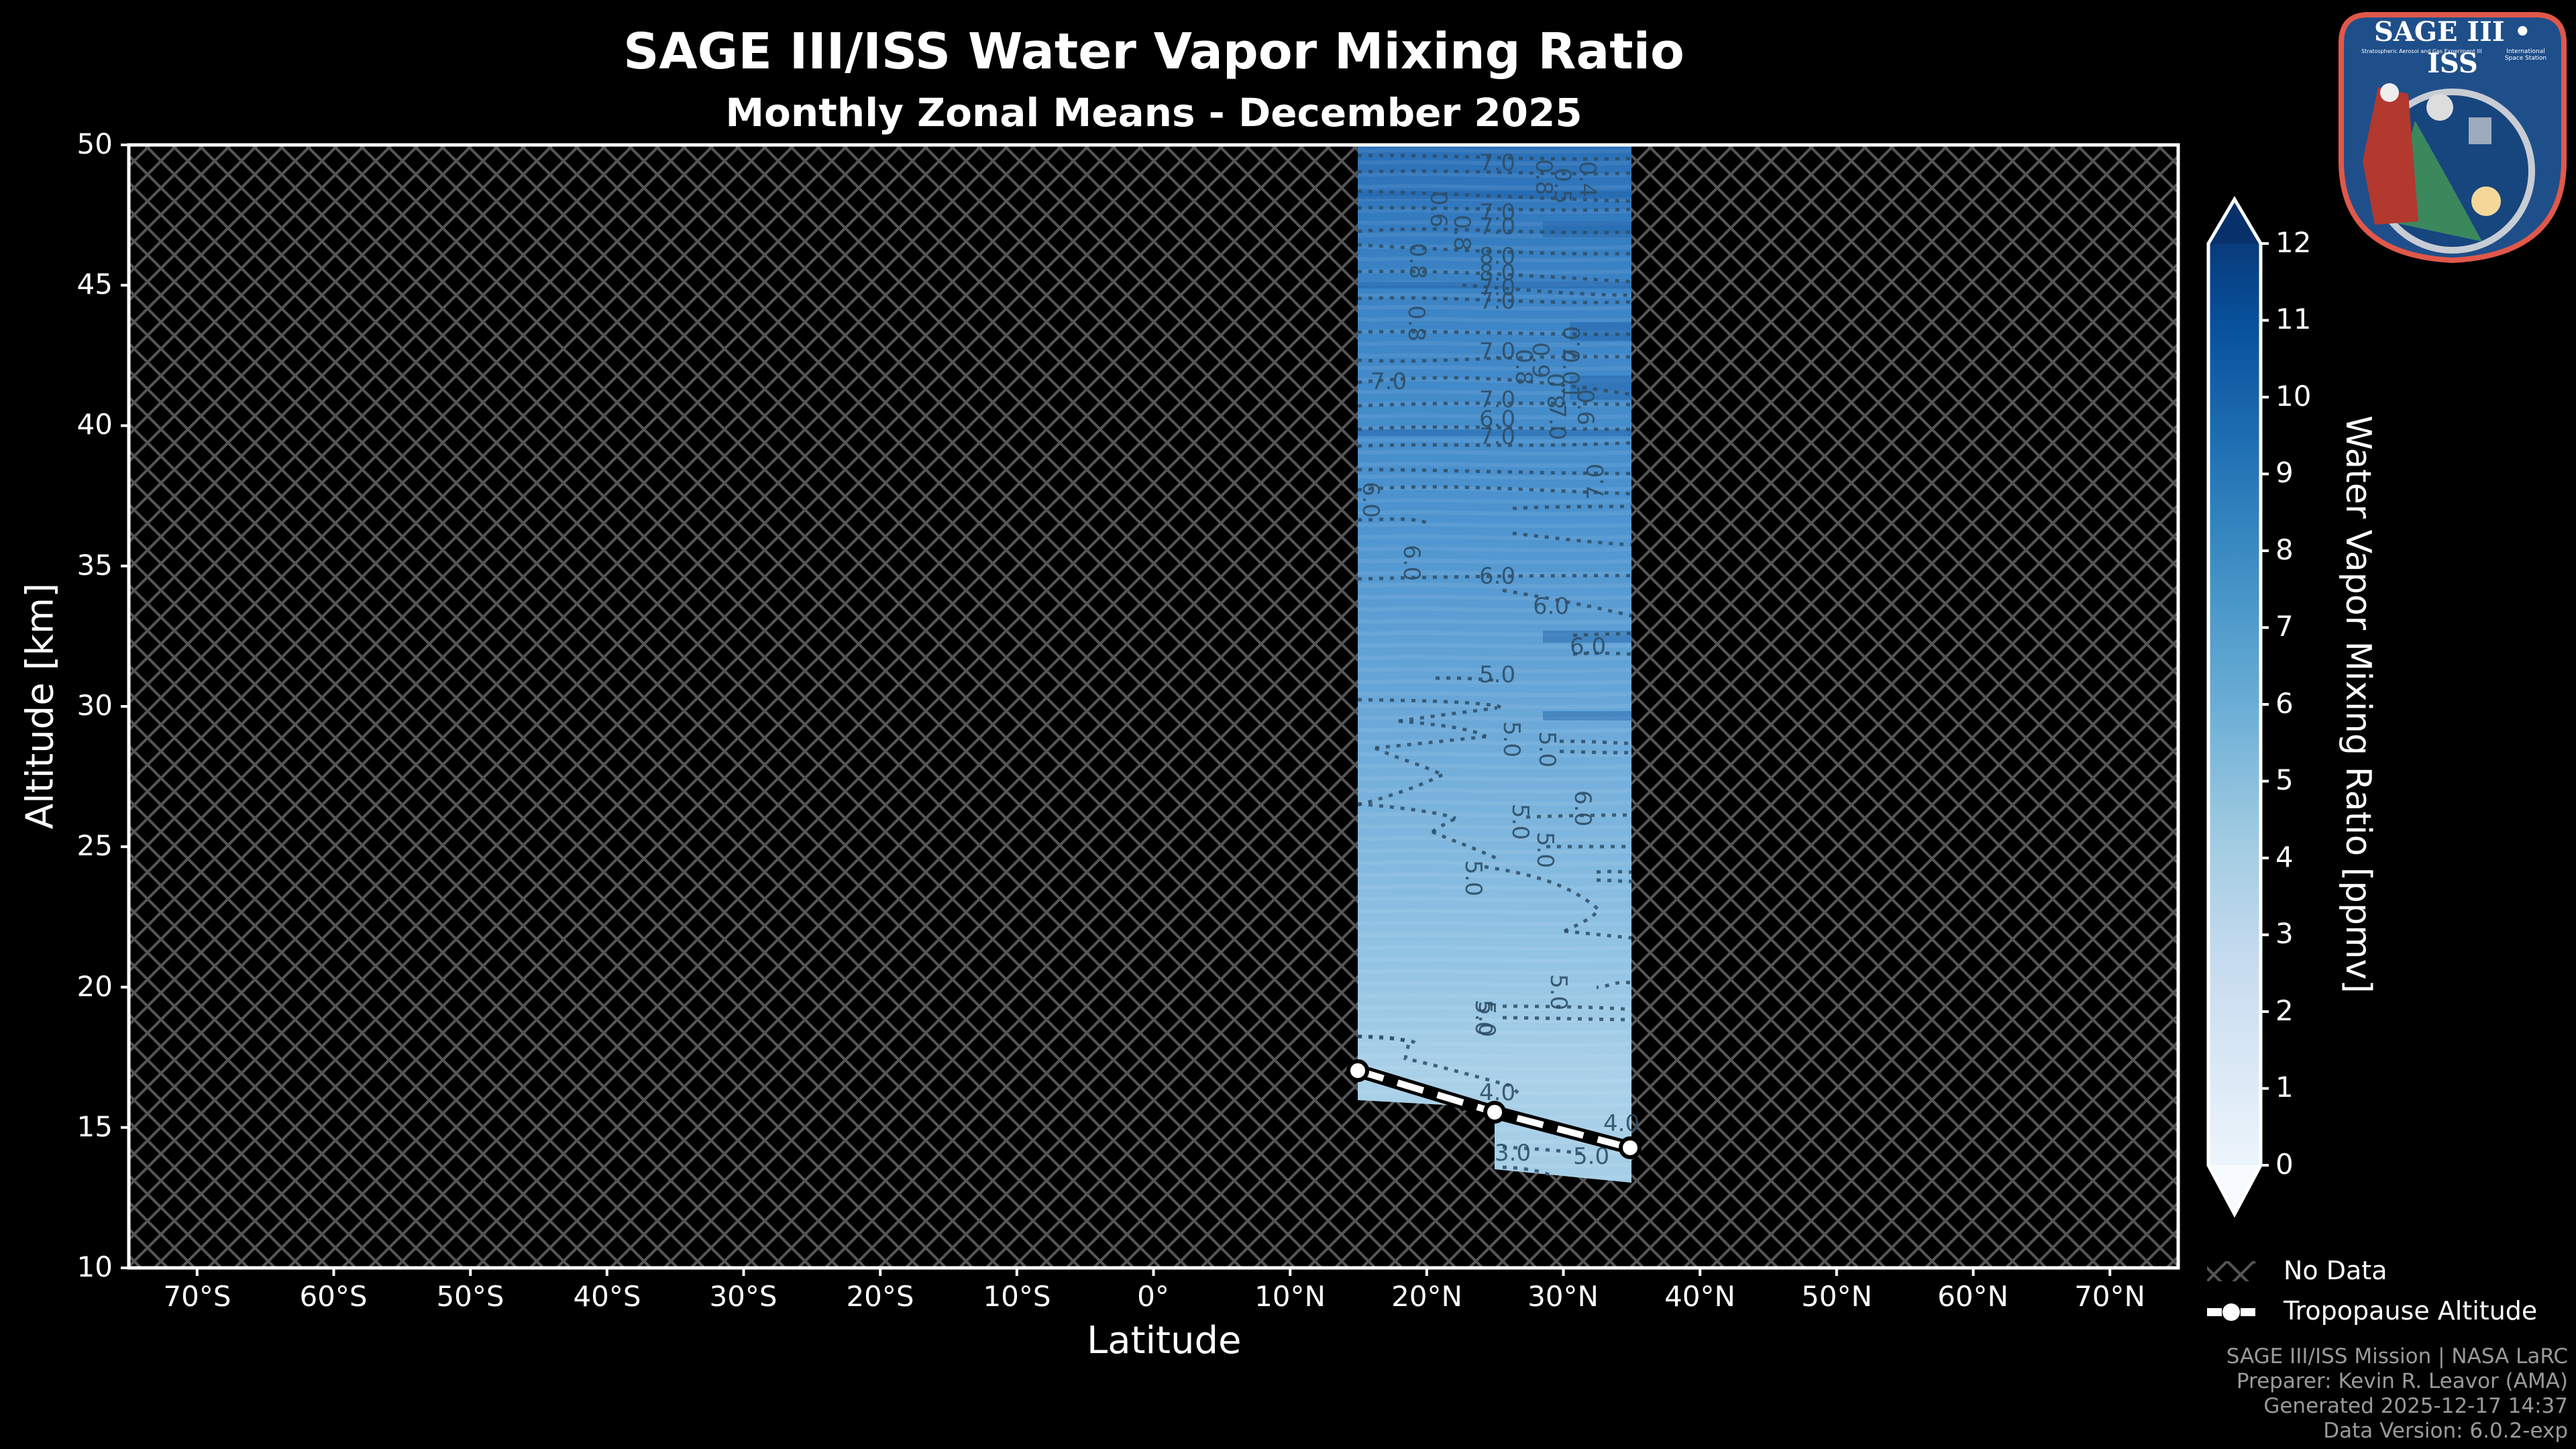 The height and width of the screenshot is (1449, 2576). Describe the element at coordinates (94, 1266) in the screenshot. I see `y-tick-label: 10` at that location.